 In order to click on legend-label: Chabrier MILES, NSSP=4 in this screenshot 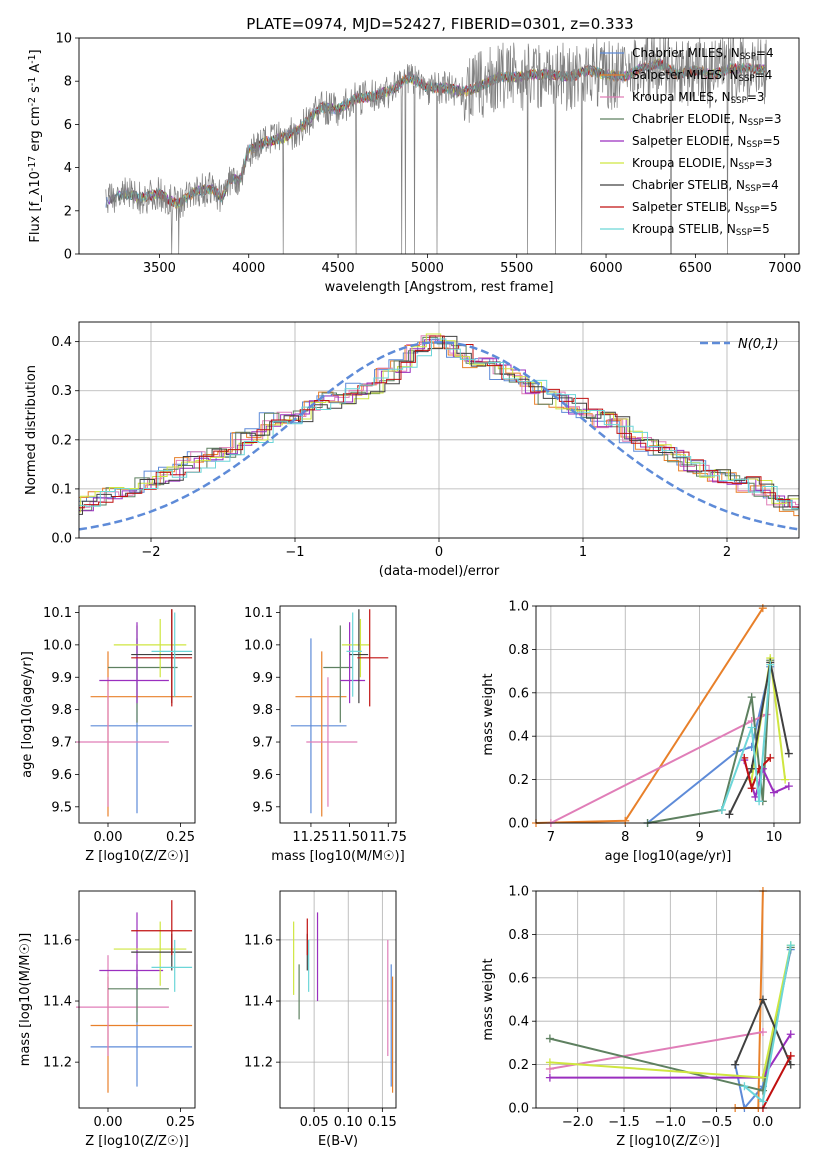, I will do `click(703, 54)`.